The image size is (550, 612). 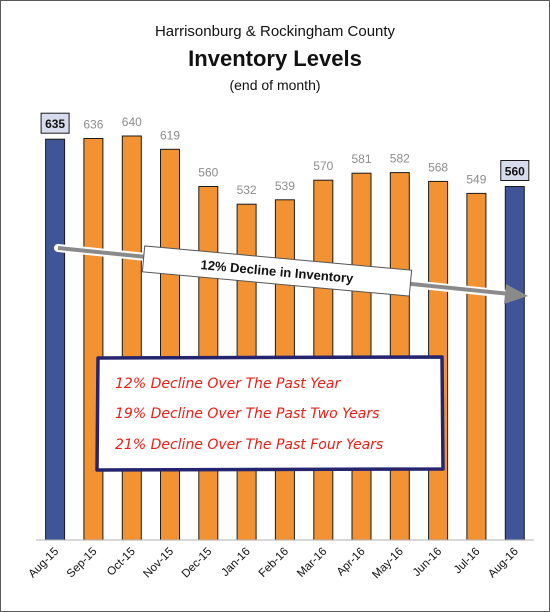 I want to click on x-tick-label: Sep-15, so click(x=82, y=563).